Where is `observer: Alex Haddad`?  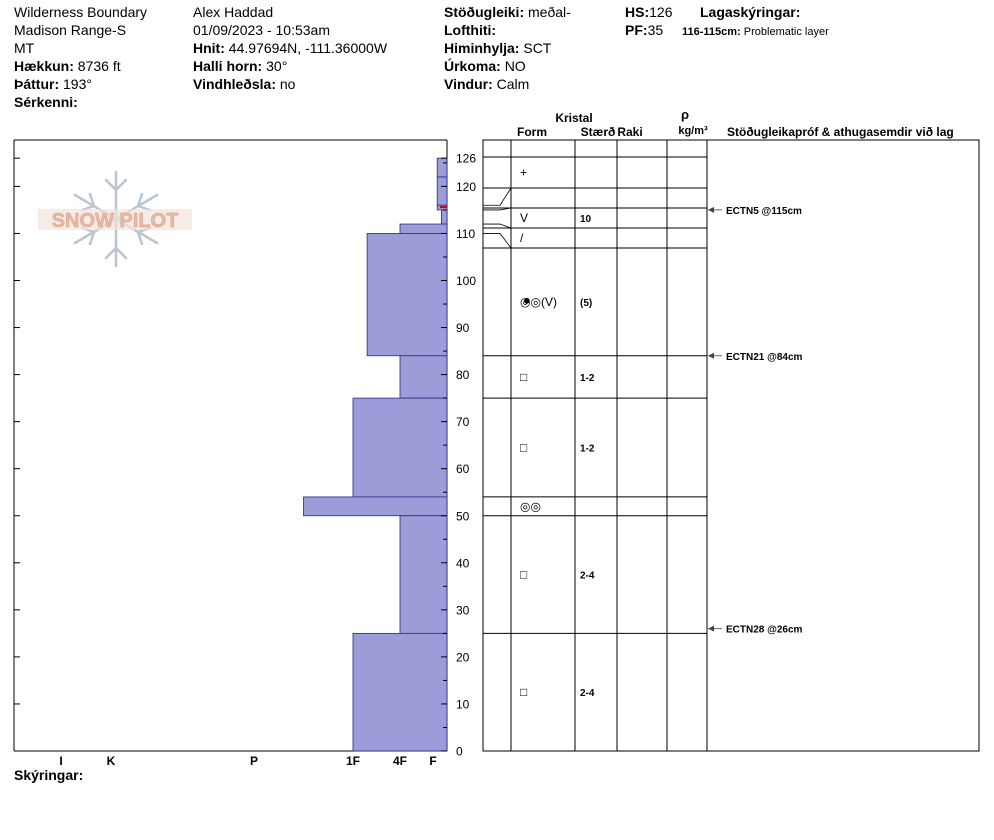 observer: Alex Haddad is located at coordinates (233, 12).